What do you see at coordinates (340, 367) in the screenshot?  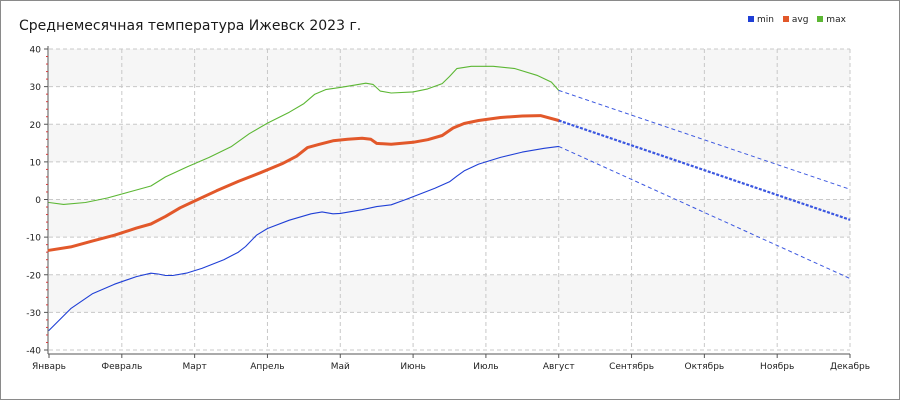 I see `x-tick-label: Май` at bounding box center [340, 367].